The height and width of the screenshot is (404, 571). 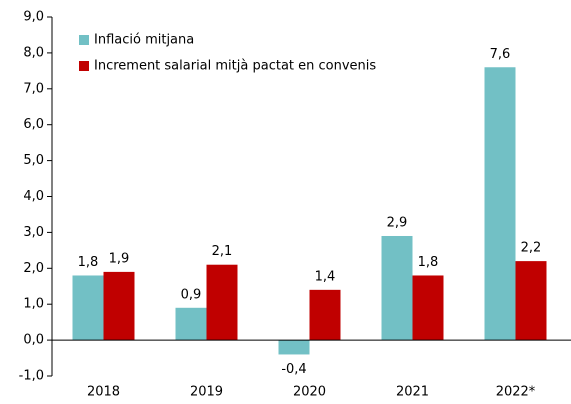 I want to click on y-tick-label: 5,0, so click(x=33, y=160).